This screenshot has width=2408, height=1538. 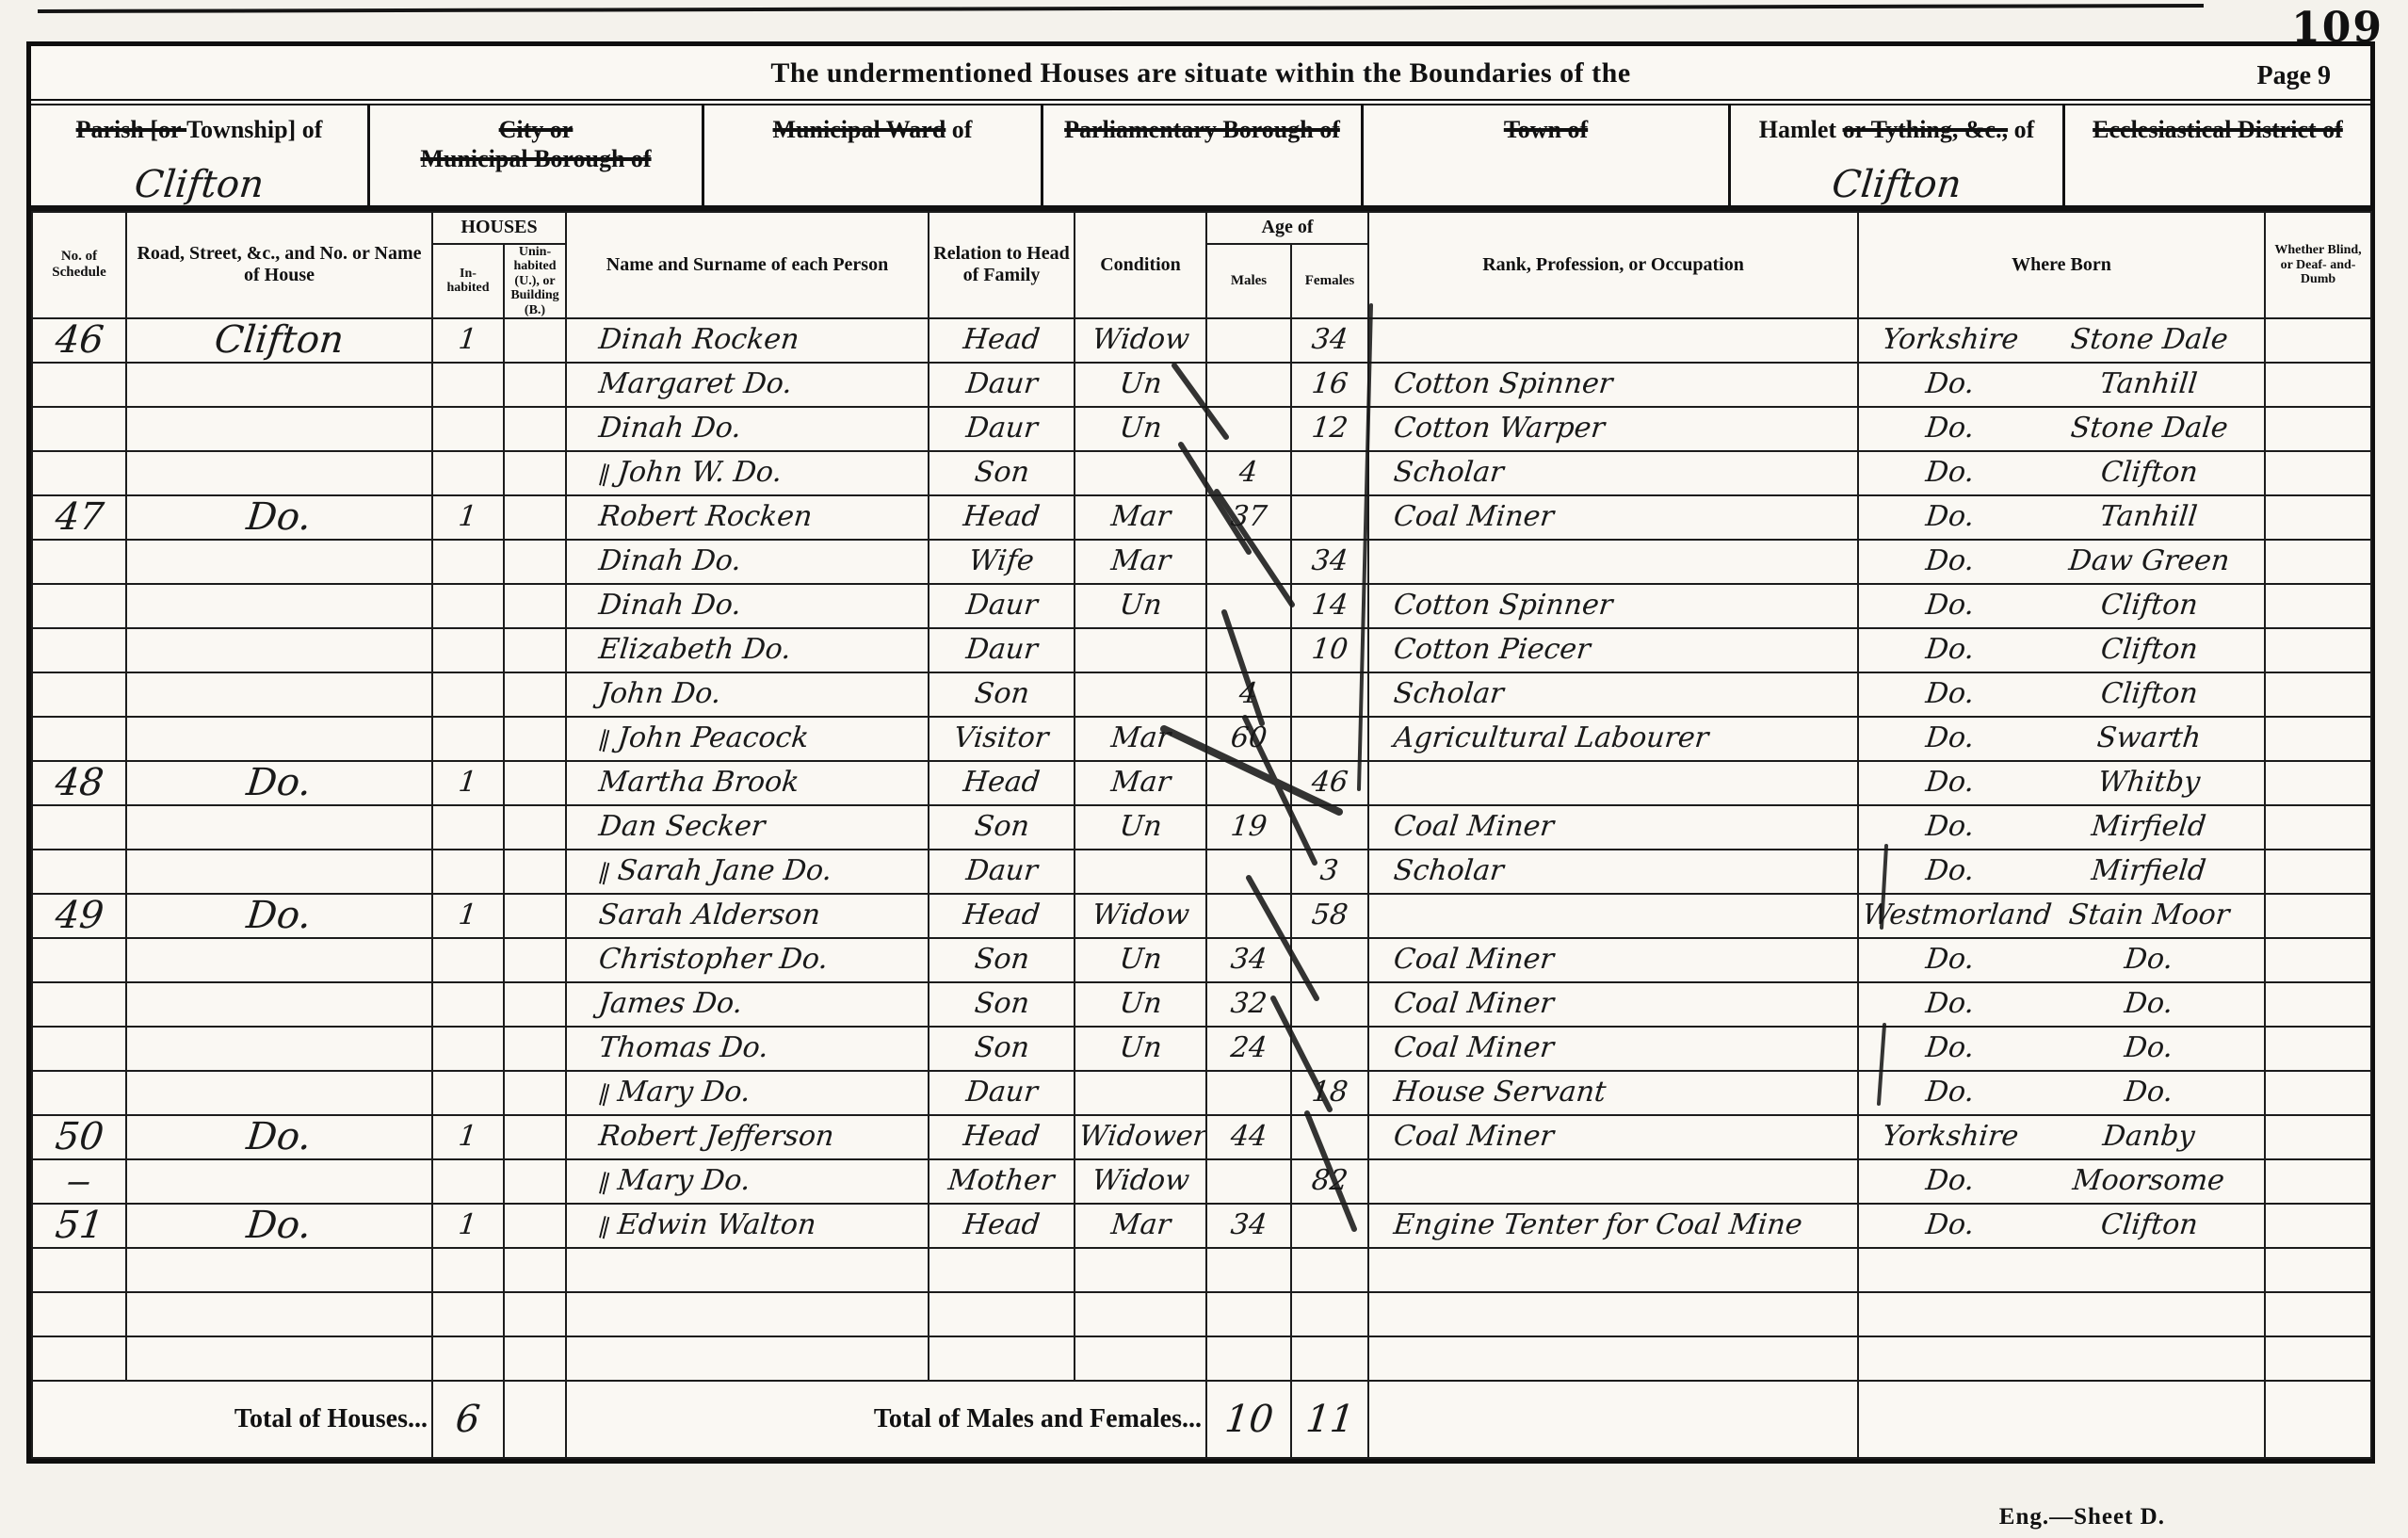 What do you see at coordinates (1140, 738) in the screenshot?
I see `condition-cell: Mar` at bounding box center [1140, 738].